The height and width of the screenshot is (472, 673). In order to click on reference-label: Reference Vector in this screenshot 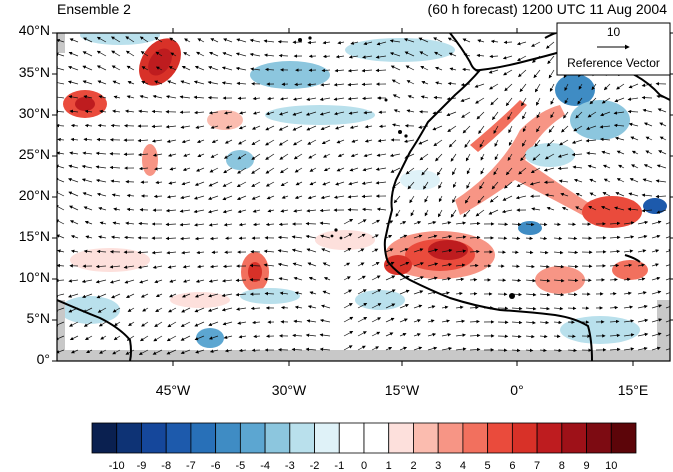, I will do `click(613, 63)`.